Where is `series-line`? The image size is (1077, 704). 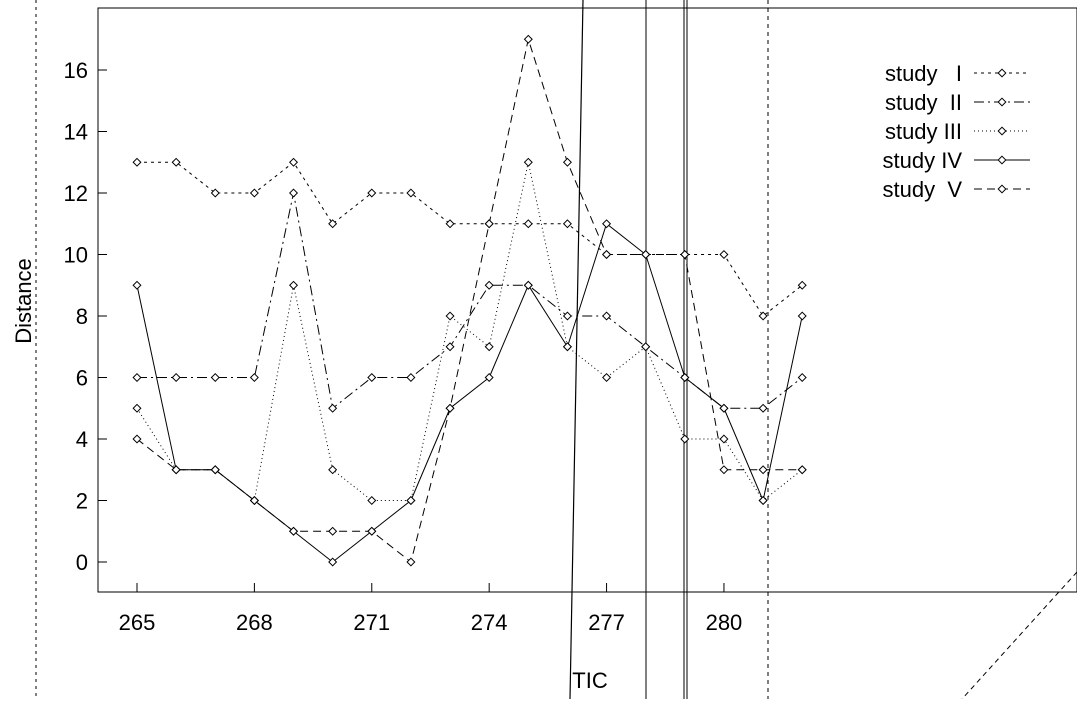 series-line is located at coordinates (470, 239).